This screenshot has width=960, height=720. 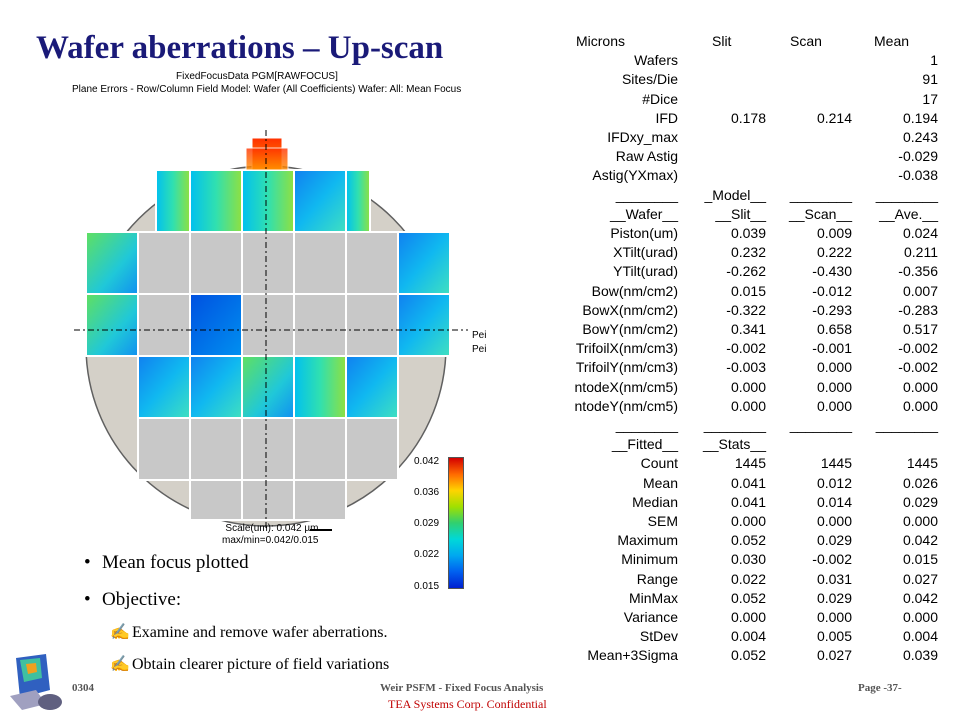 I want to click on table-cell: 0.039, so click(x=748, y=233).